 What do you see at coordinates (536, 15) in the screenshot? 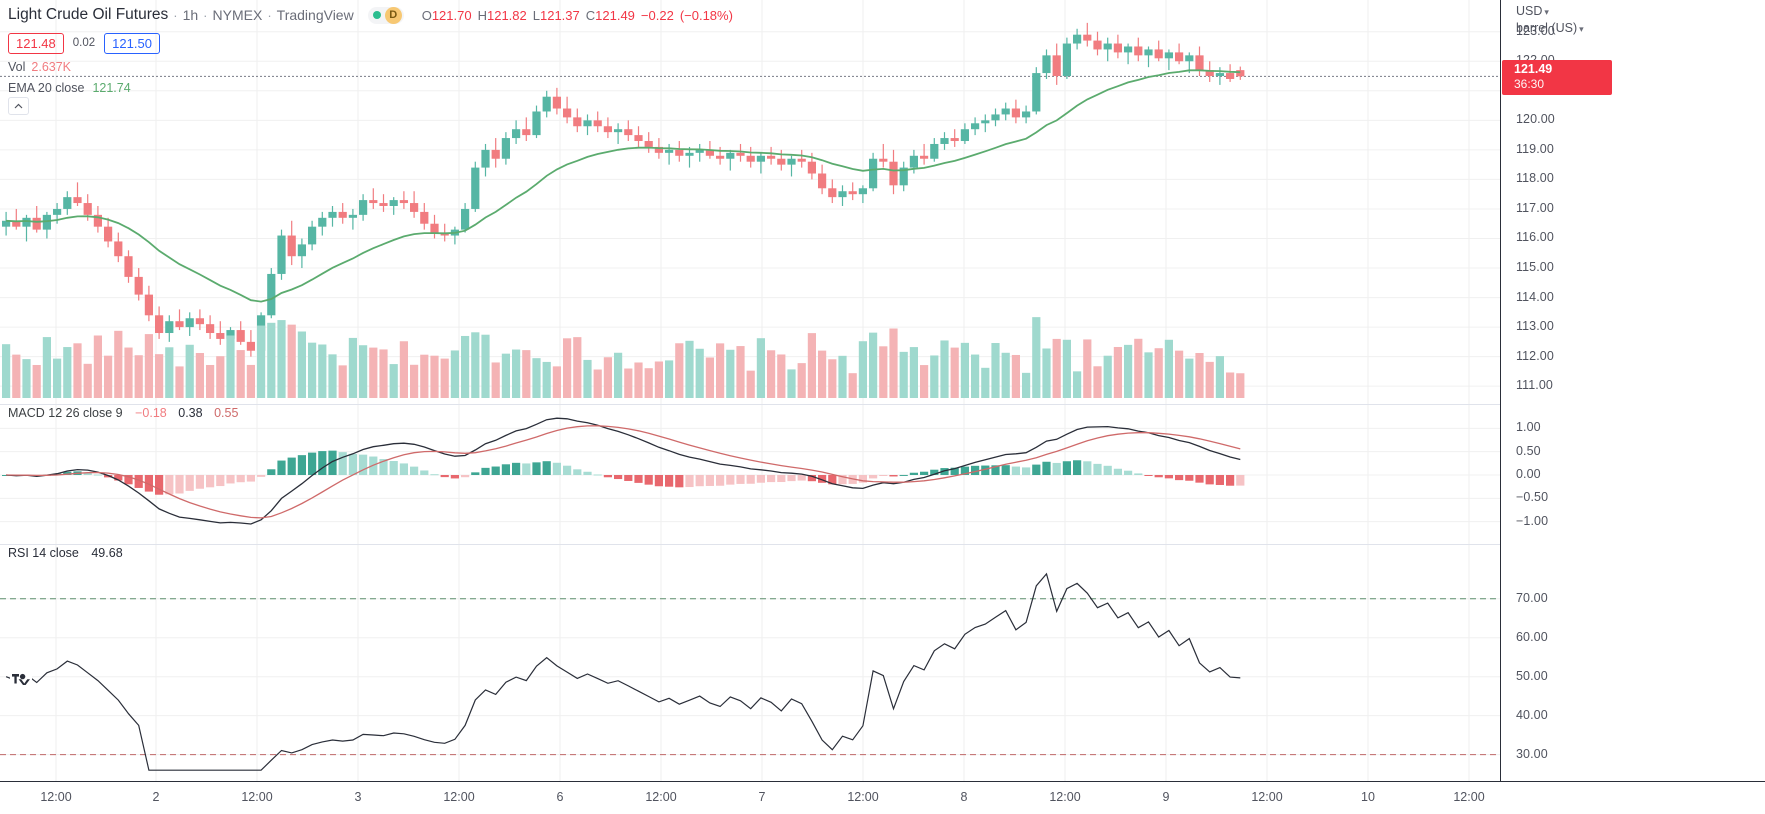
I see `low-key: L` at bounding box center [536, 15].